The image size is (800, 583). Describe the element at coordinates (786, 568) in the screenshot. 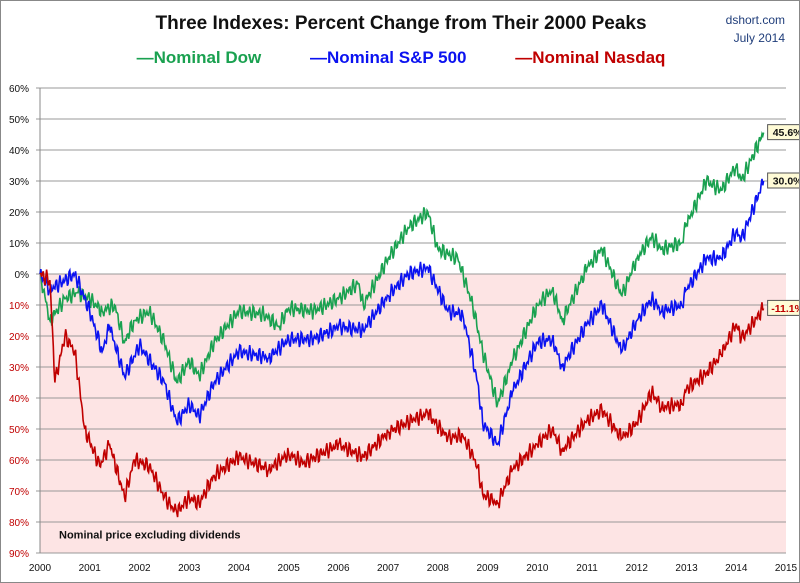

I see `x-tick-label: 2015` at that location.